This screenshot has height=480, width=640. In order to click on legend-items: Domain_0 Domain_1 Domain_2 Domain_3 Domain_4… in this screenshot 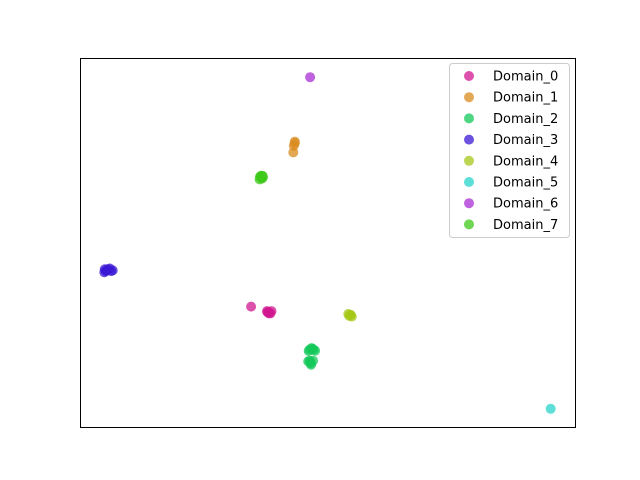, I will do `click(511, 151)`.